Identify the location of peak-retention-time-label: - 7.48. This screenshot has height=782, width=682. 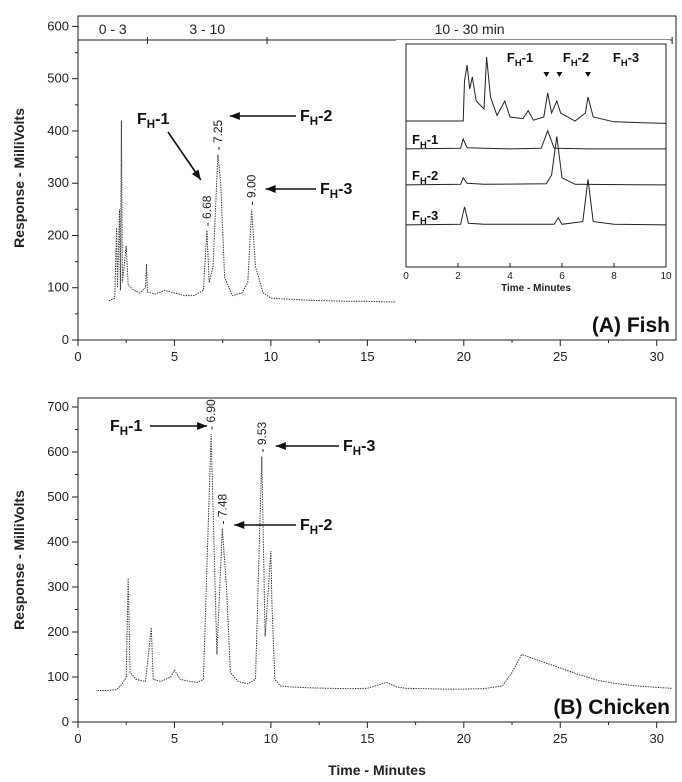
(222, 508).